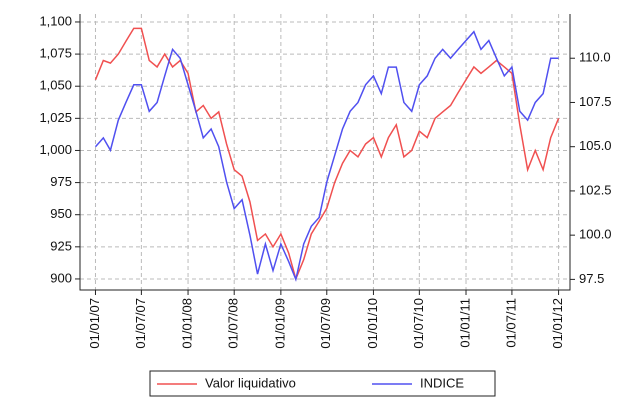 This screenshot has height=406, width=640. I want to click on y2-tick-label: 102.5, so click(595, 189).